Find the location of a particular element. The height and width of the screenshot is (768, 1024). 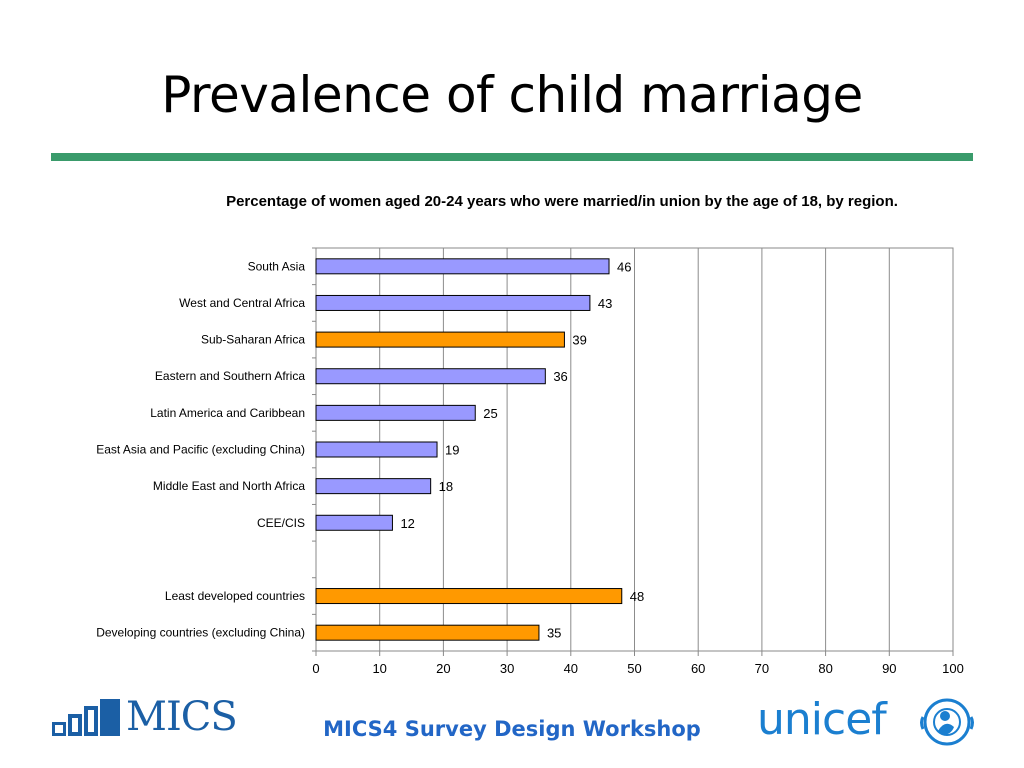

x-tick-label: 100 is located at coordinates (953, 668).